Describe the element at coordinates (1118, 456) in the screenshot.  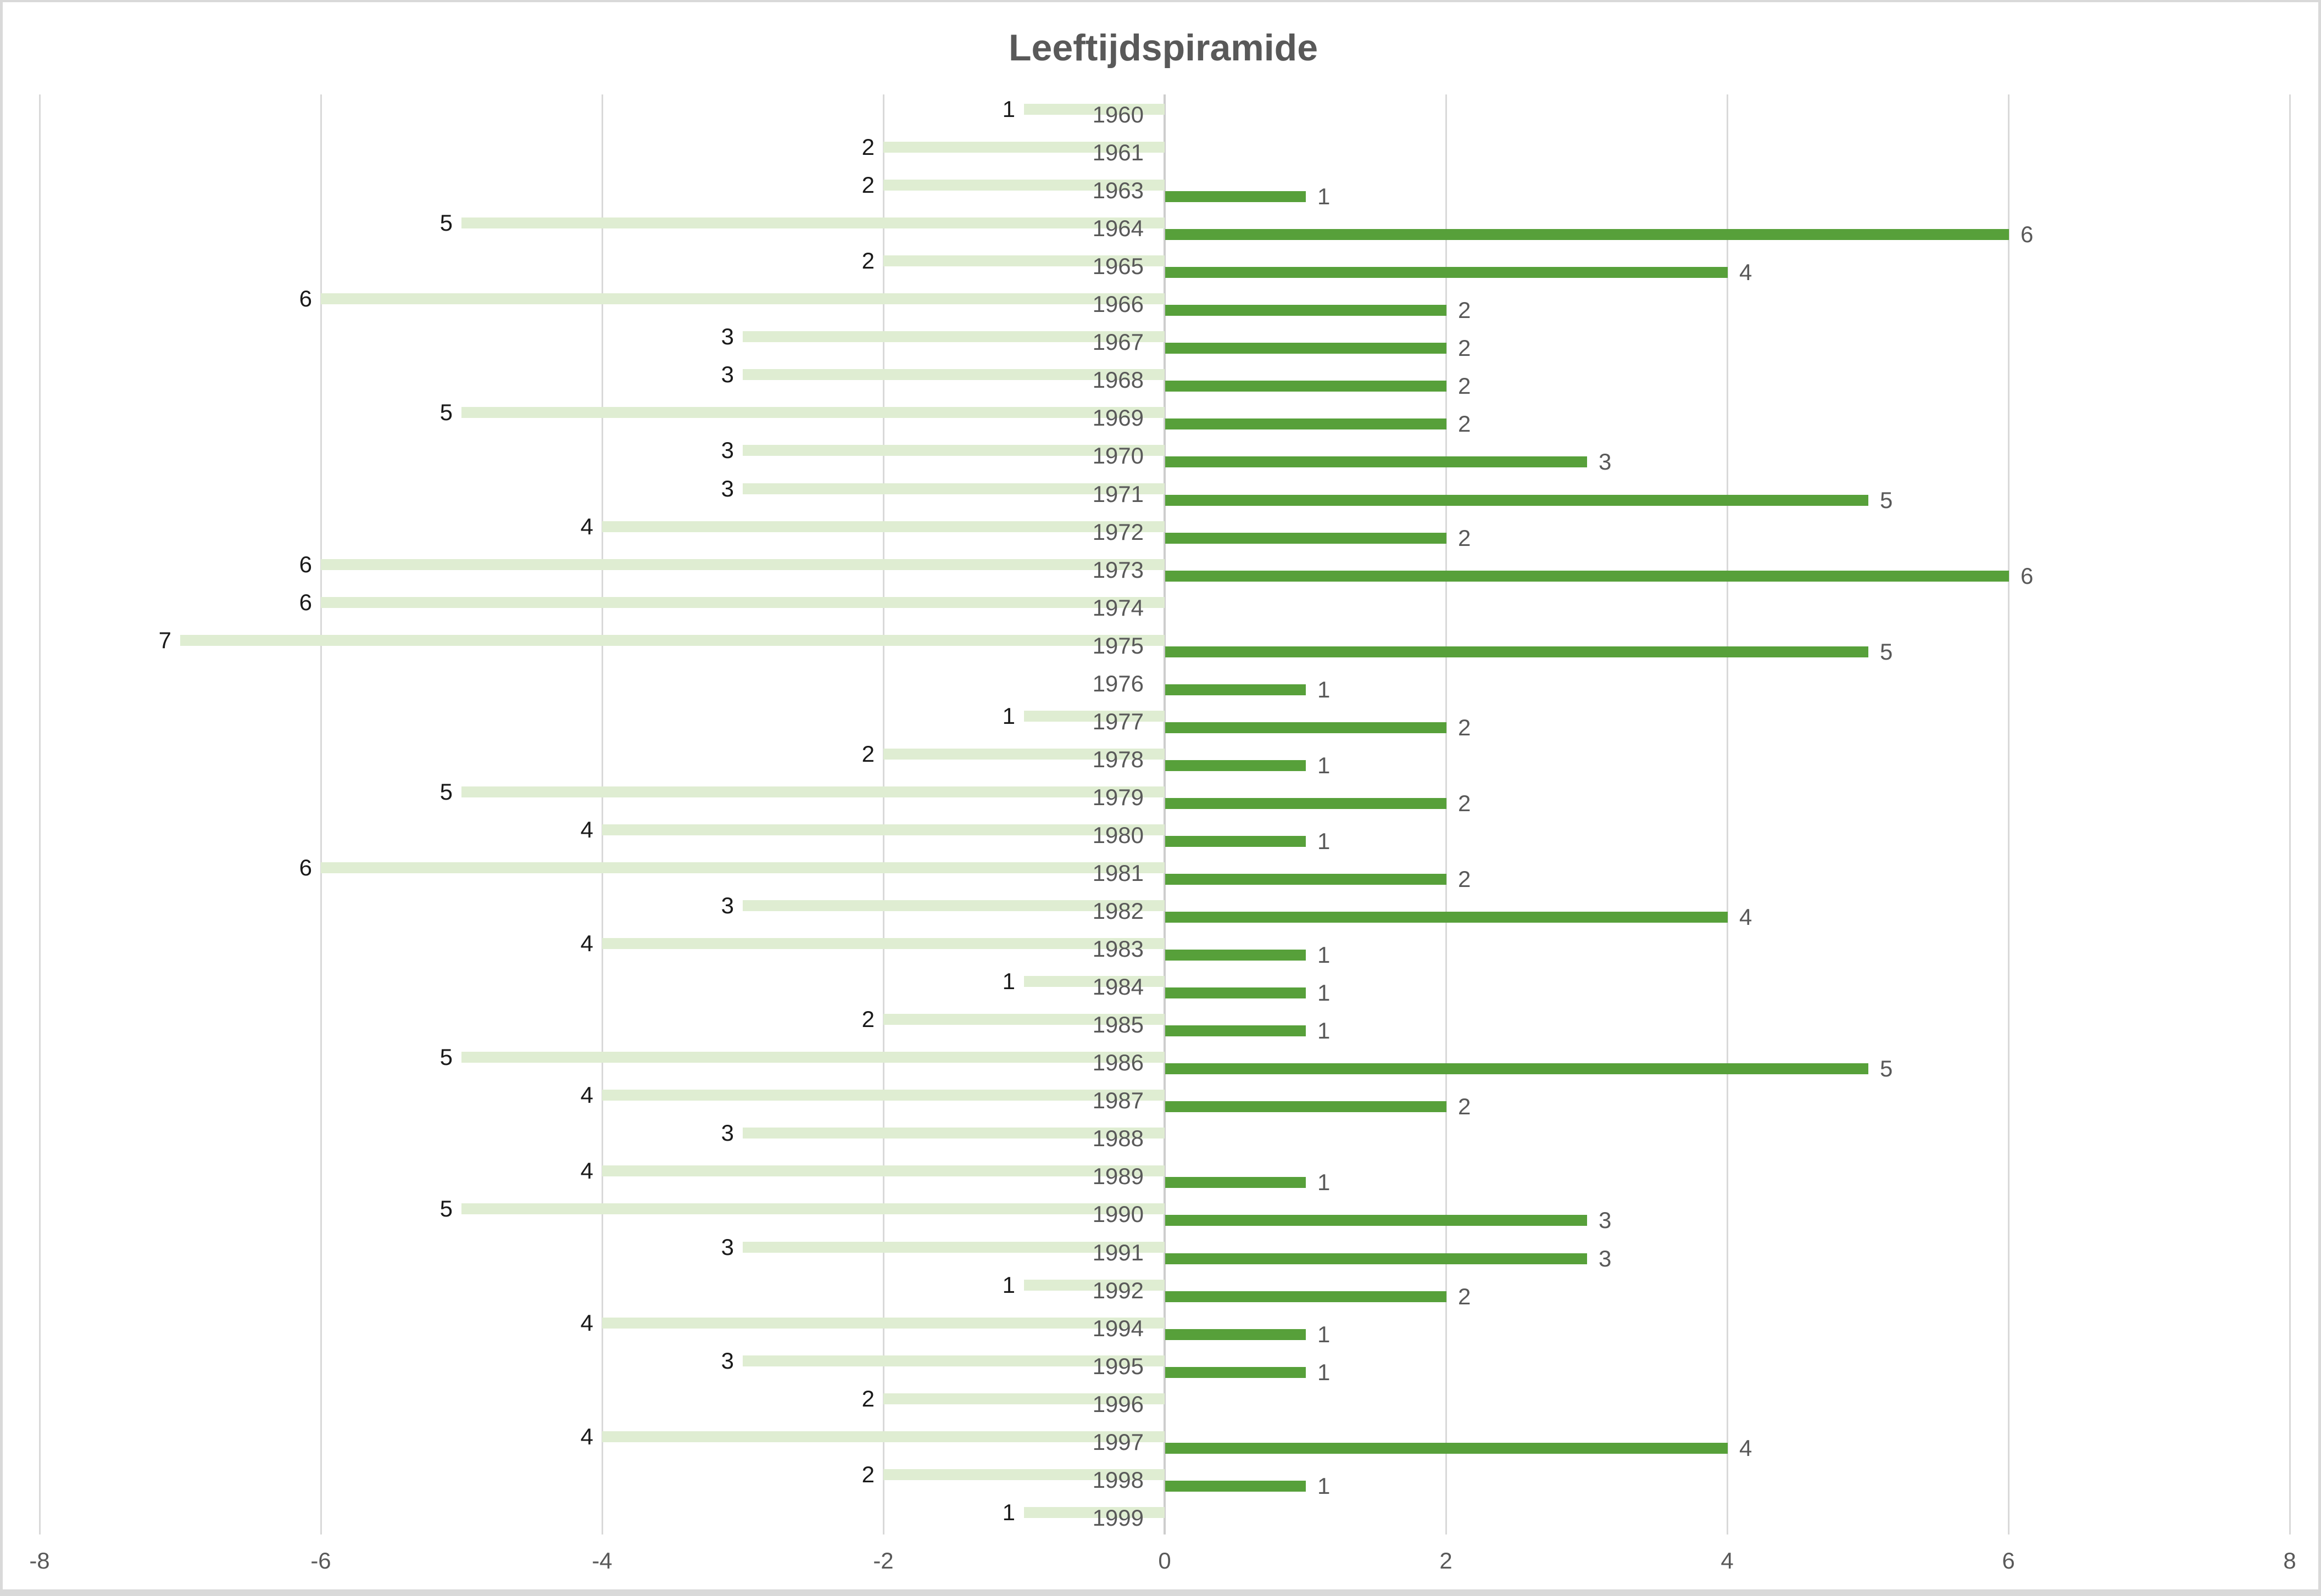
I see `category-label: 1970` at that location.